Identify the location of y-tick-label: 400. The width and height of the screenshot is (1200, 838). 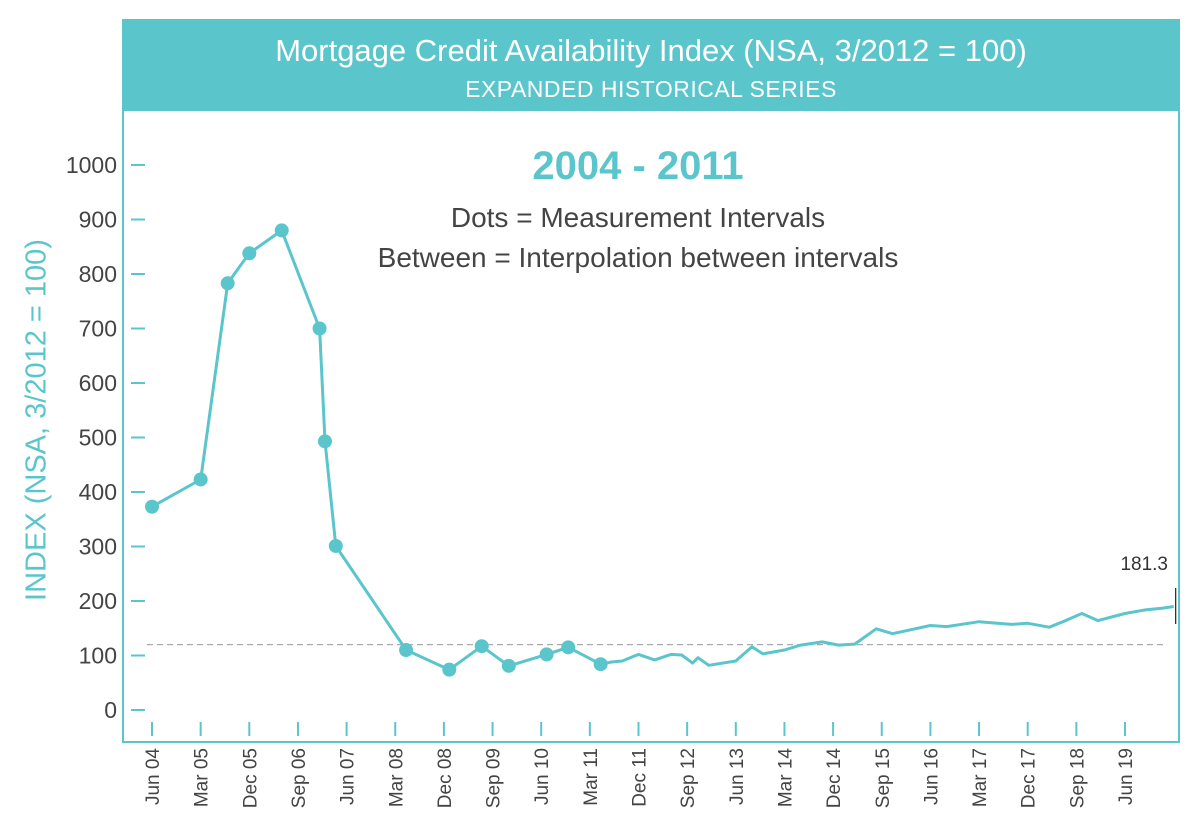
(98, 492).